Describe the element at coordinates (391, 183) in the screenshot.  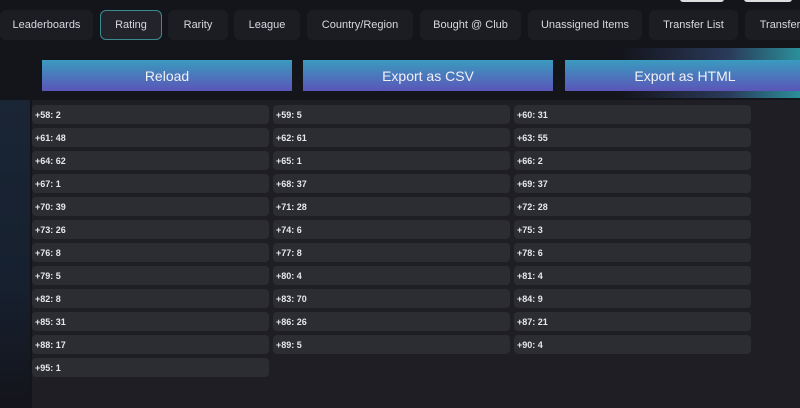
I see `rating-count-item: +68: 37` at that location.